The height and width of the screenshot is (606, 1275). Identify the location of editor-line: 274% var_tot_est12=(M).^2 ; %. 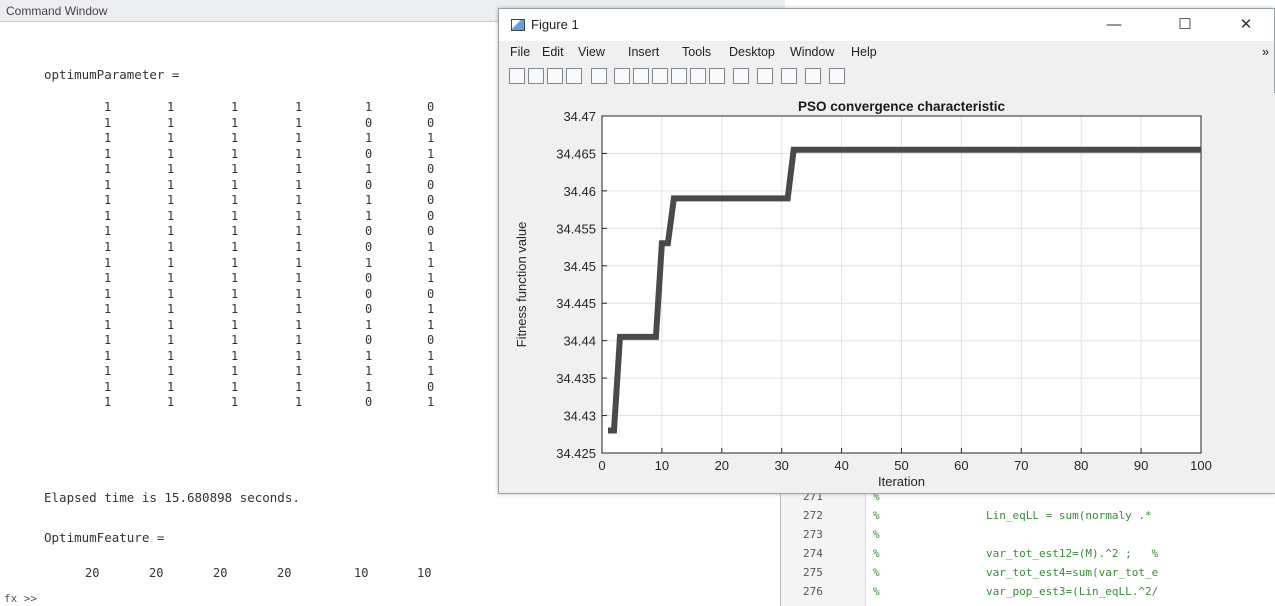
(1028, 556).